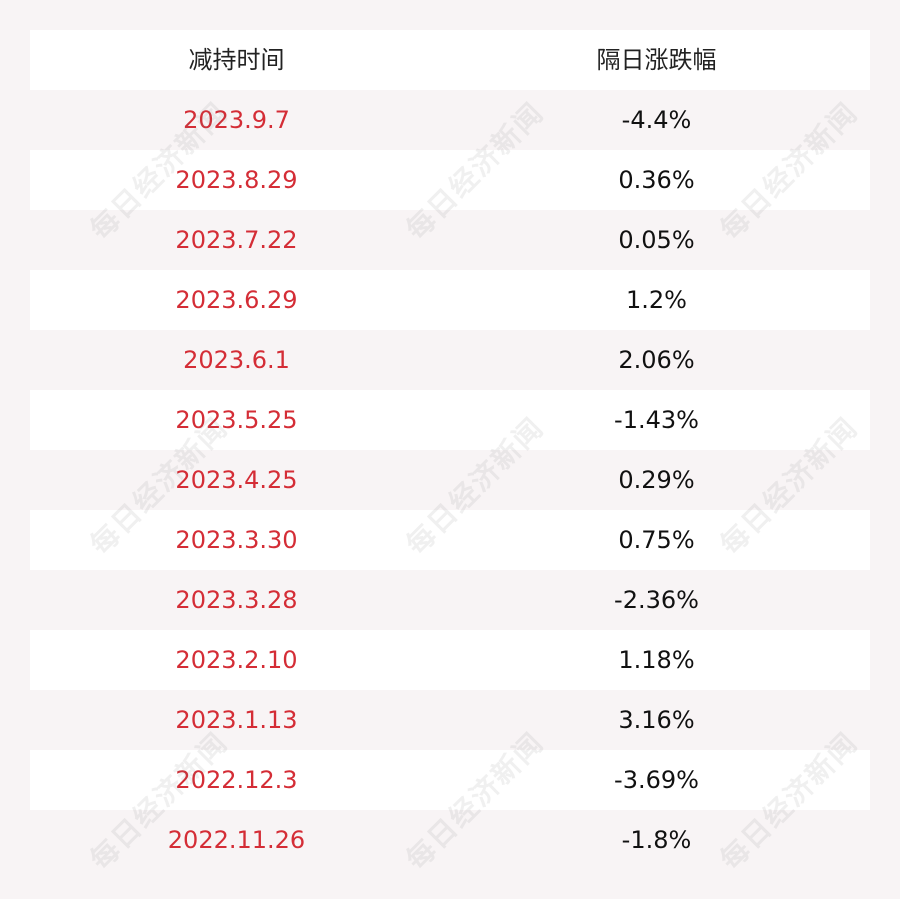 This screenshot has width=900, height=899. Describe the element at coordinates (656, 480) in the screenshot. I see `next-day-change-cell: 0.29%` at that location.